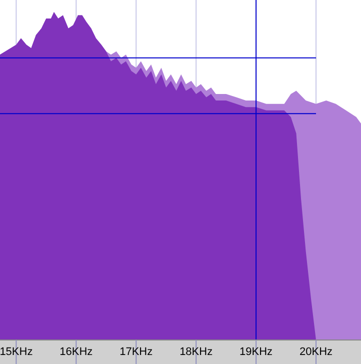 The width and height of the screenshot is (361, 364). Describe the element at coordinates (136, 352) in the screenshot. I see `x-tick-label: 17KHz` at that location.